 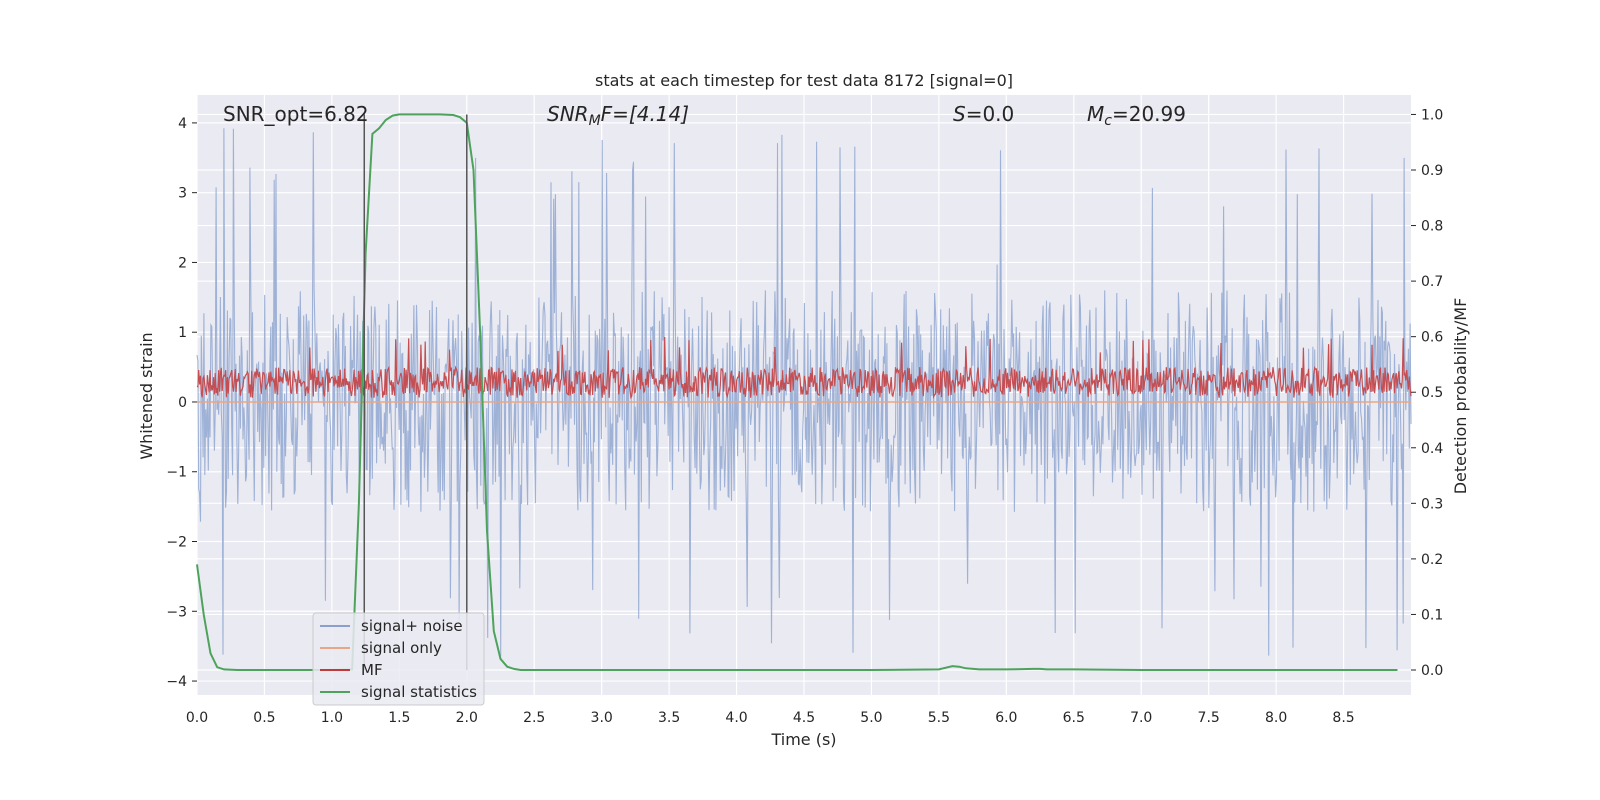 I want to click on x-tick-label: 4.5, so click(x=804, y=718).